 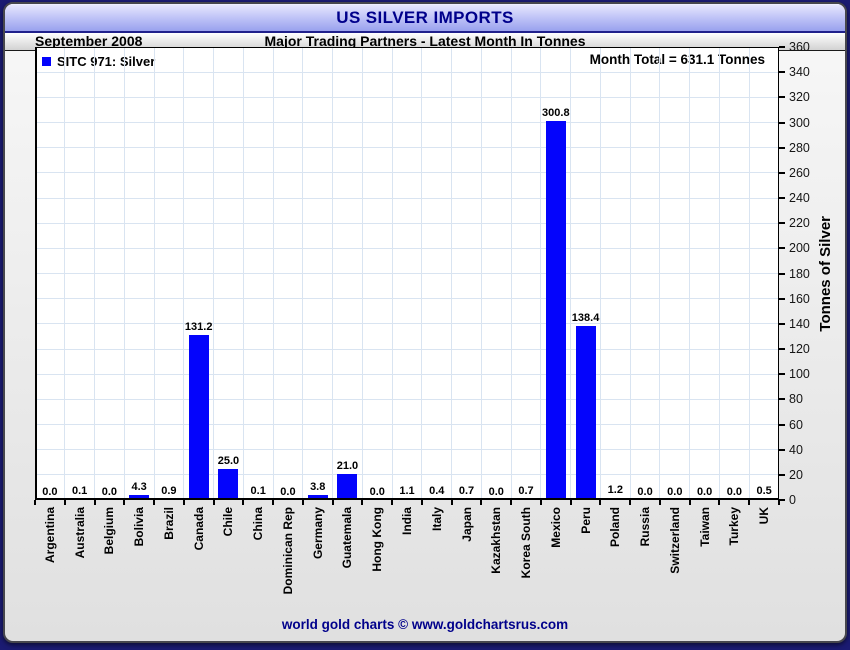 What do you see at coordinates (109, 531) in the screenshot?
I see `x-tick-label: Belgium` at bounding box center [109, 531].